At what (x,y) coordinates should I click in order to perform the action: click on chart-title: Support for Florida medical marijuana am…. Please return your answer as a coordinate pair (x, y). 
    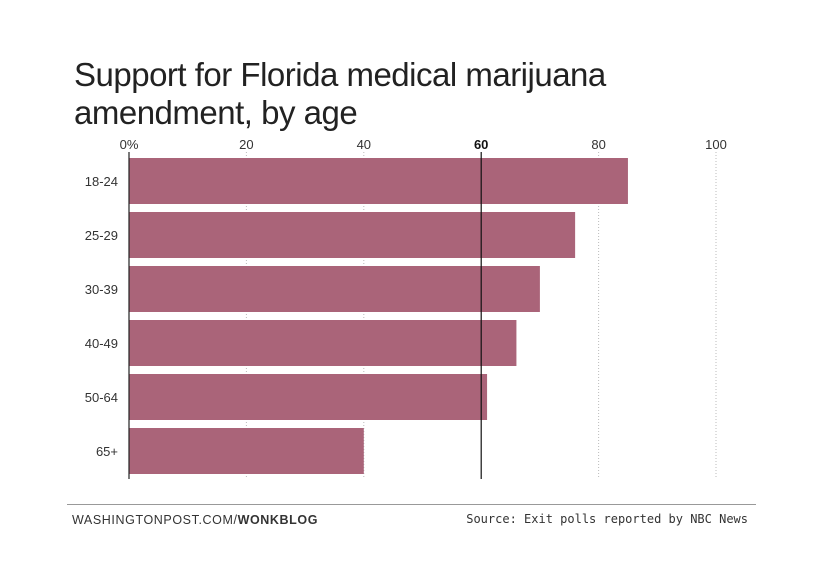
    Looking at the image, I should click on (340, 93).